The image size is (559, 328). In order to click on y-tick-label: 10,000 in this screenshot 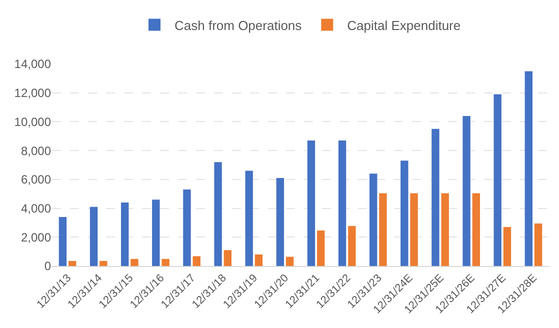, I will do `click(33, 121)`.